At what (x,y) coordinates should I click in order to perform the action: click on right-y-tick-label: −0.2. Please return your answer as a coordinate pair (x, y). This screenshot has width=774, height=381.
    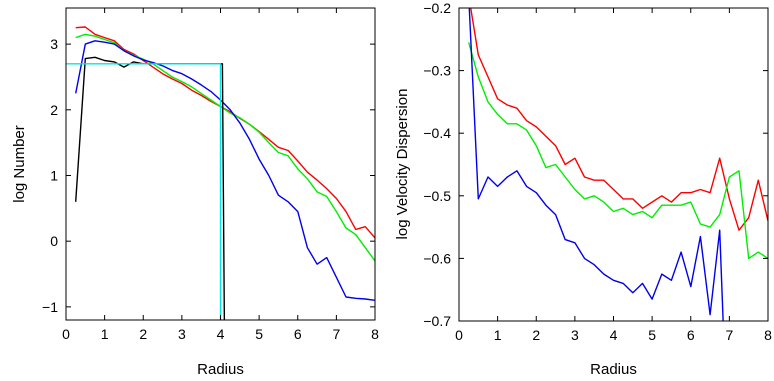
    Looking at the image, I should click on (437, 8).